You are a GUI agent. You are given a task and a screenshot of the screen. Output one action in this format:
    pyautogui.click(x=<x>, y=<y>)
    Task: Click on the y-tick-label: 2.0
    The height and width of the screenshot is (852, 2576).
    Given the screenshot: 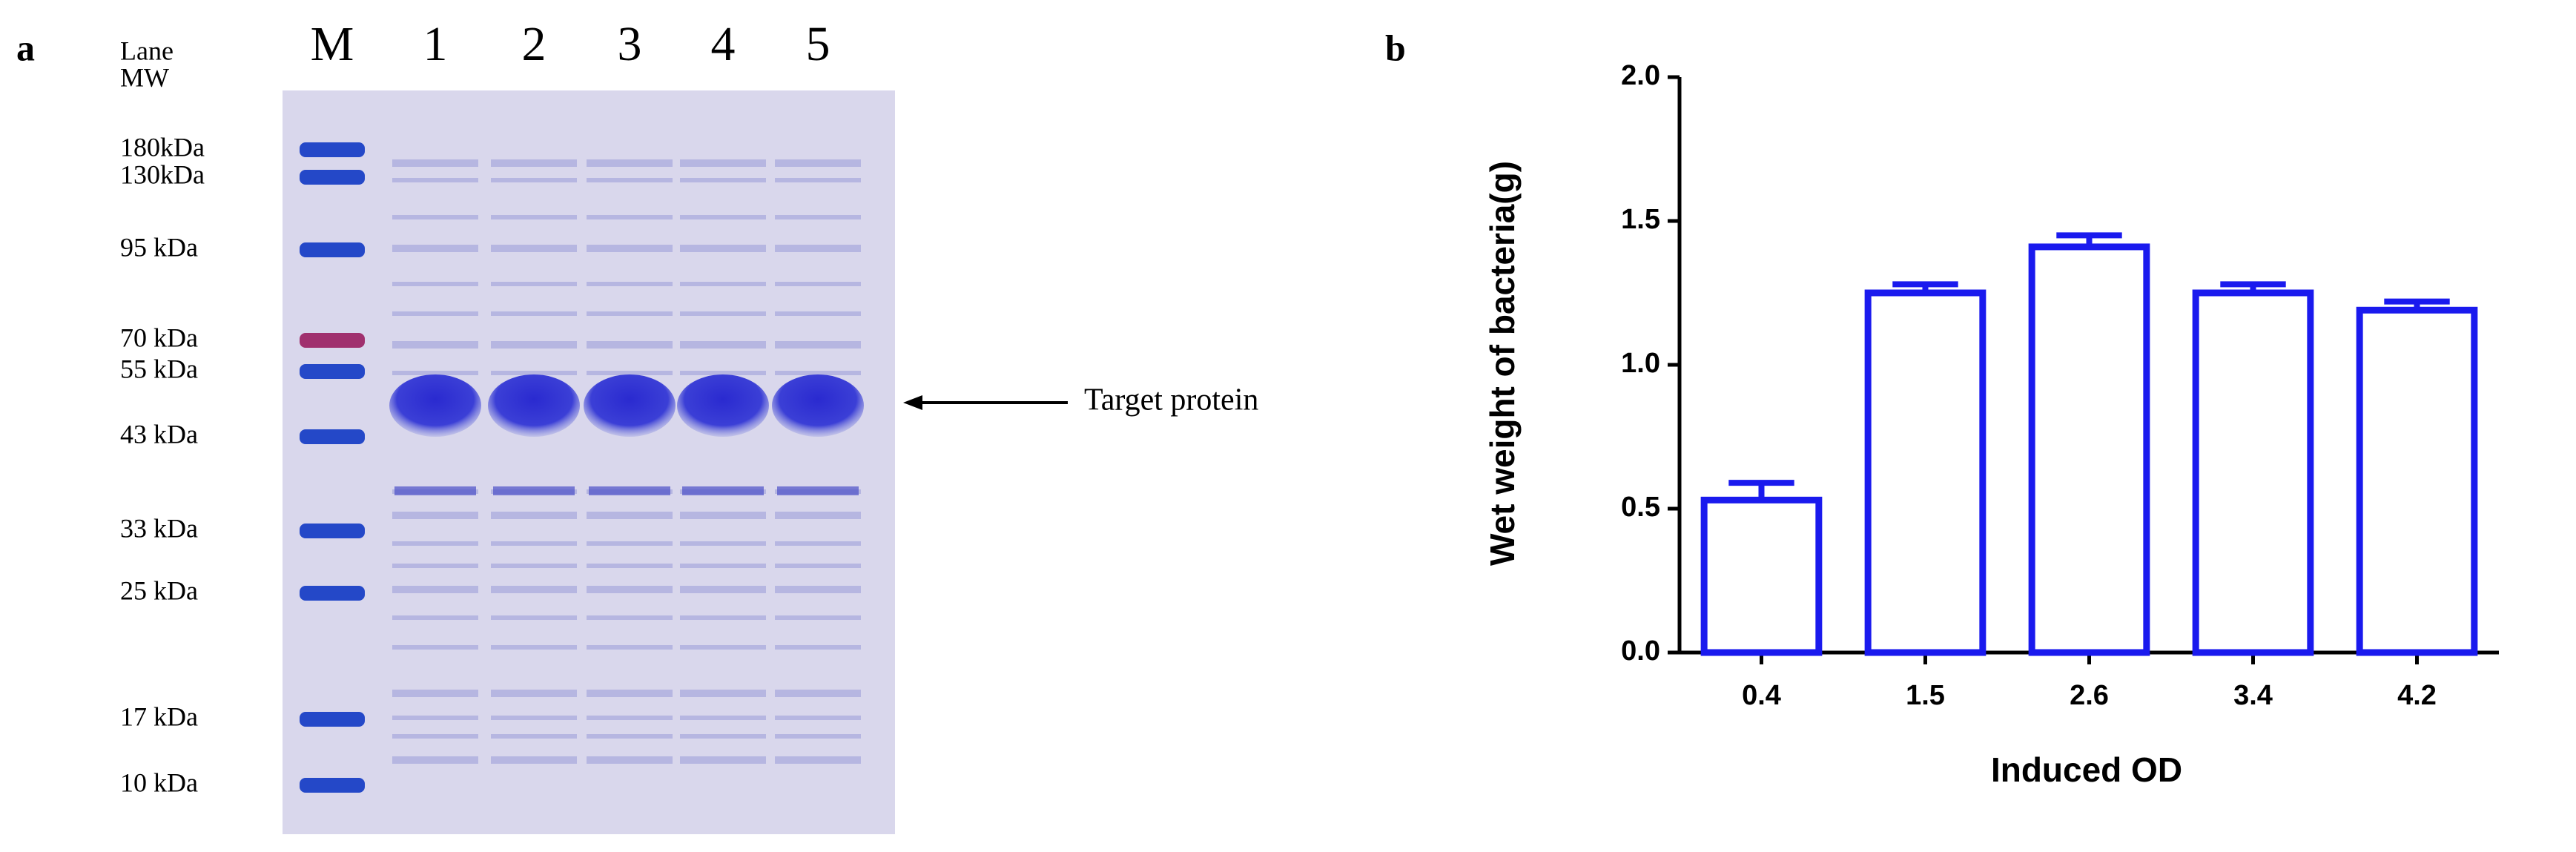 What is the action you would take?
    pyautogui.click(x=1640, y=76)
    